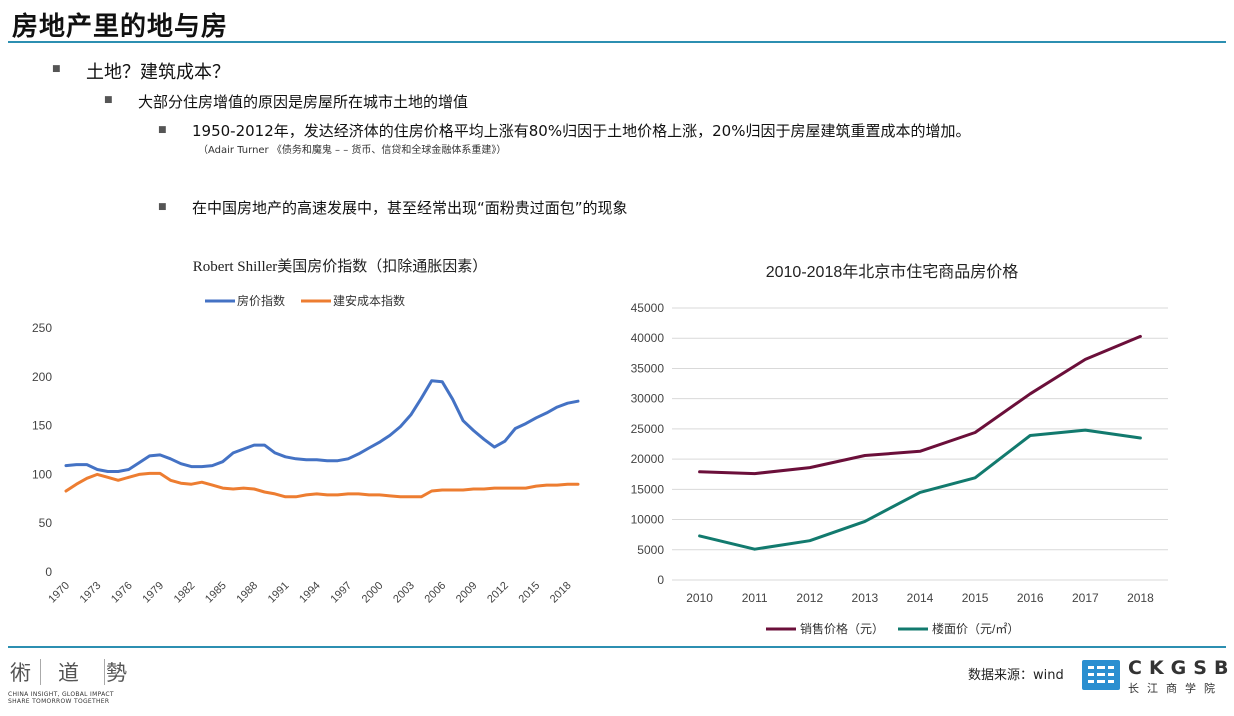 Image resolution: width=1234 pixels, height=716 pixels. Describe the element at coordinates (920, 598) in the screenshot. I see `x-tick-label: 2014` at that location.